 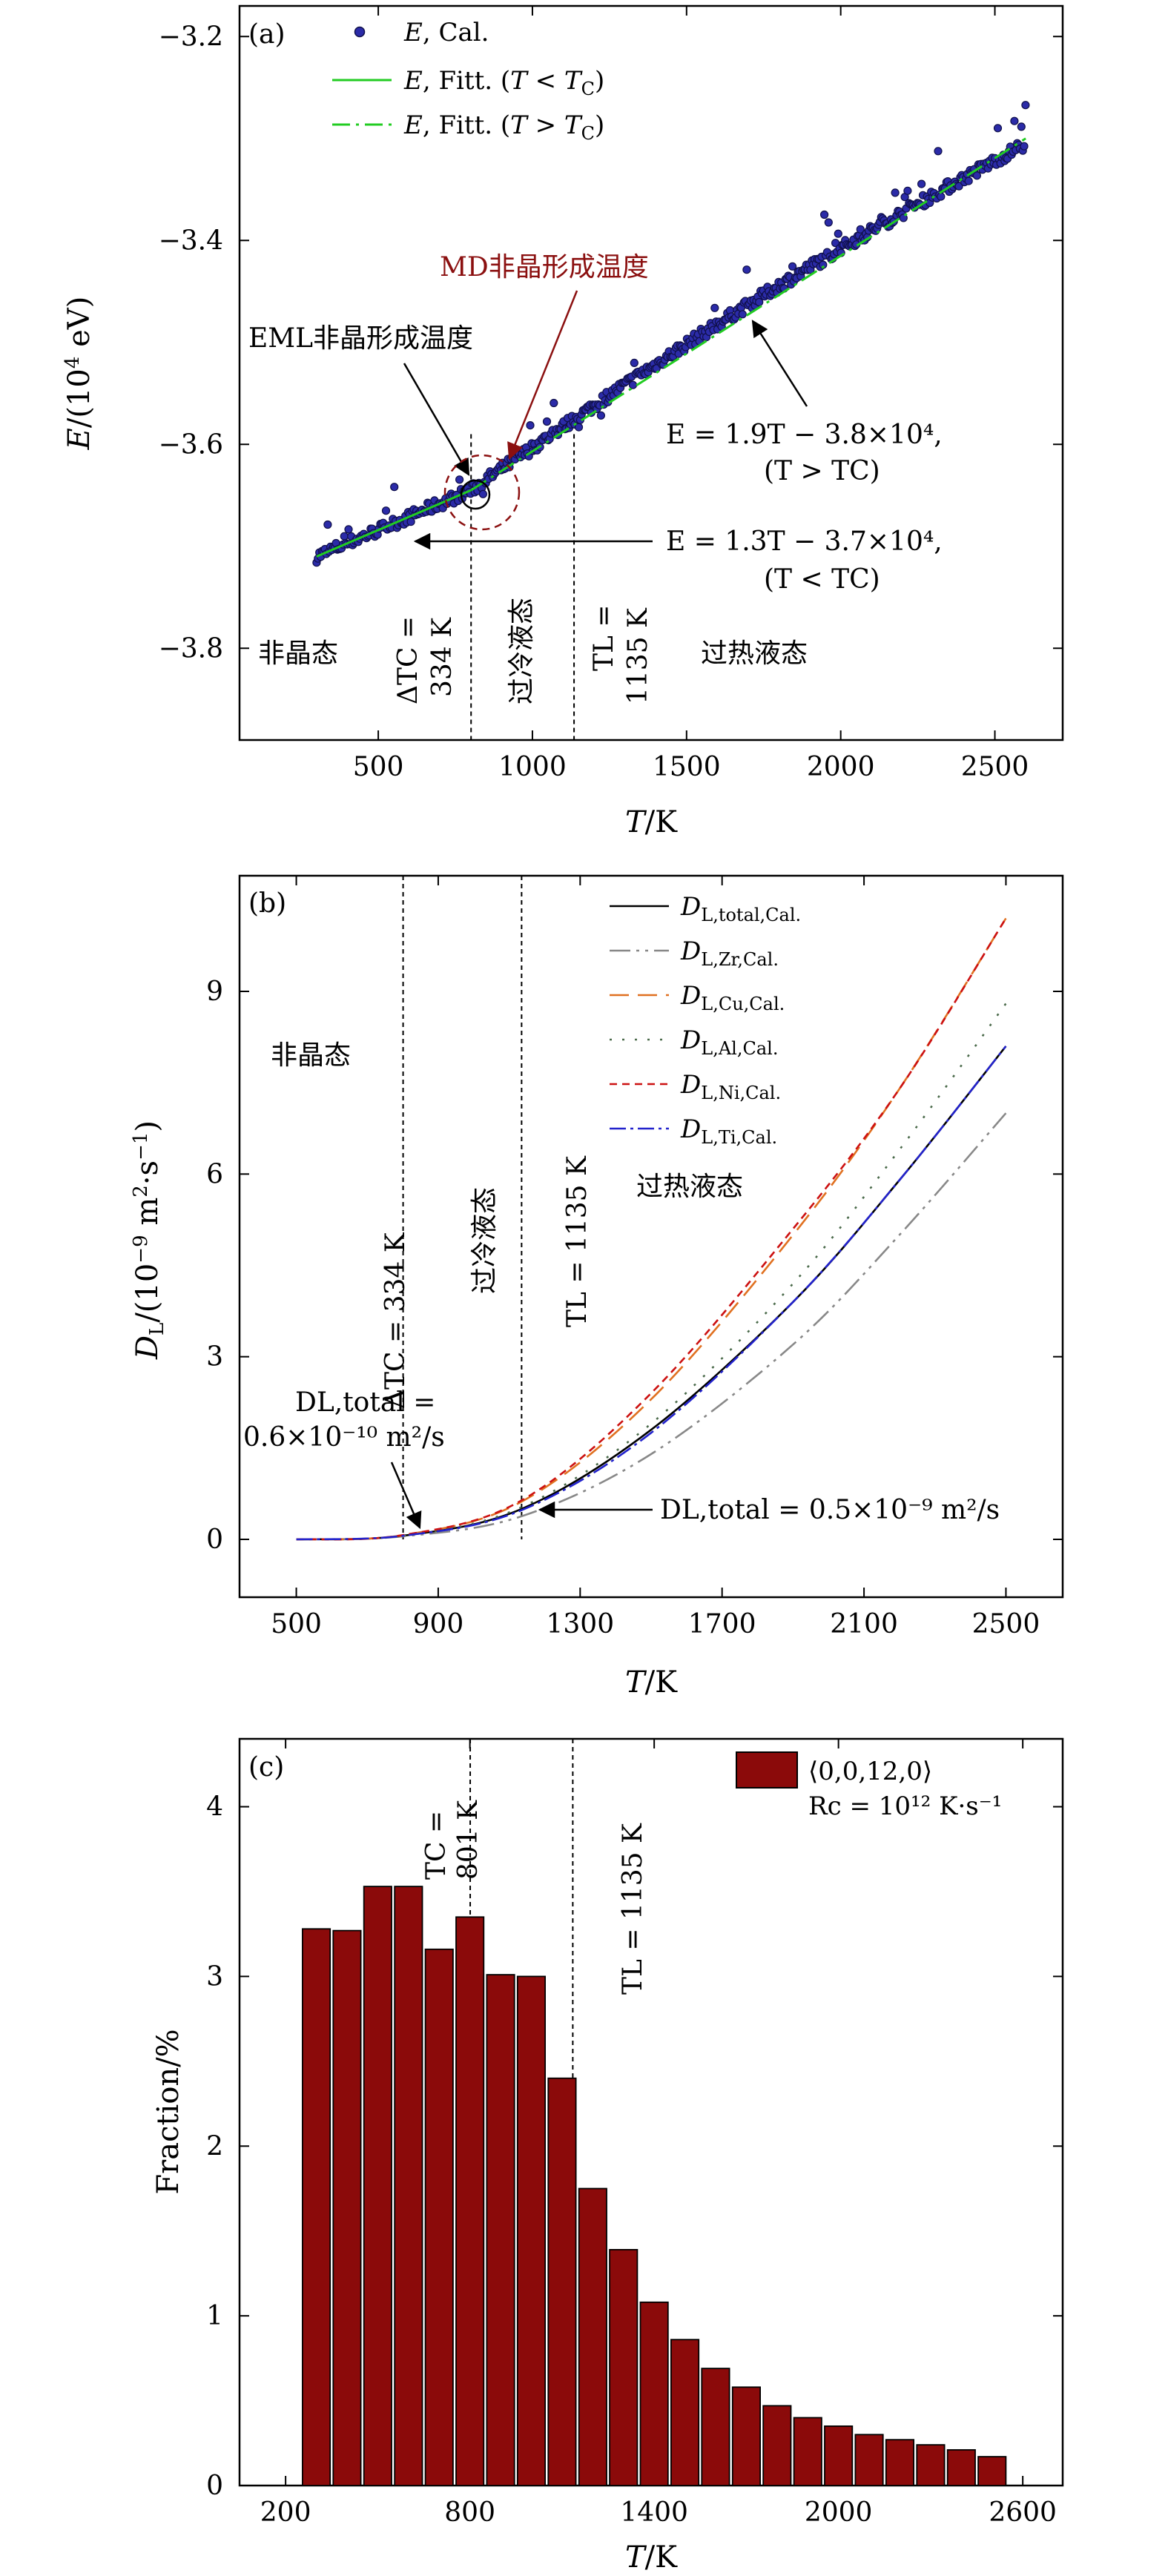 What do you see at coordinates (651, 822) in the screenshot?
I see `panel-a-xlabel: T/K` at bounding box center [651, 822].